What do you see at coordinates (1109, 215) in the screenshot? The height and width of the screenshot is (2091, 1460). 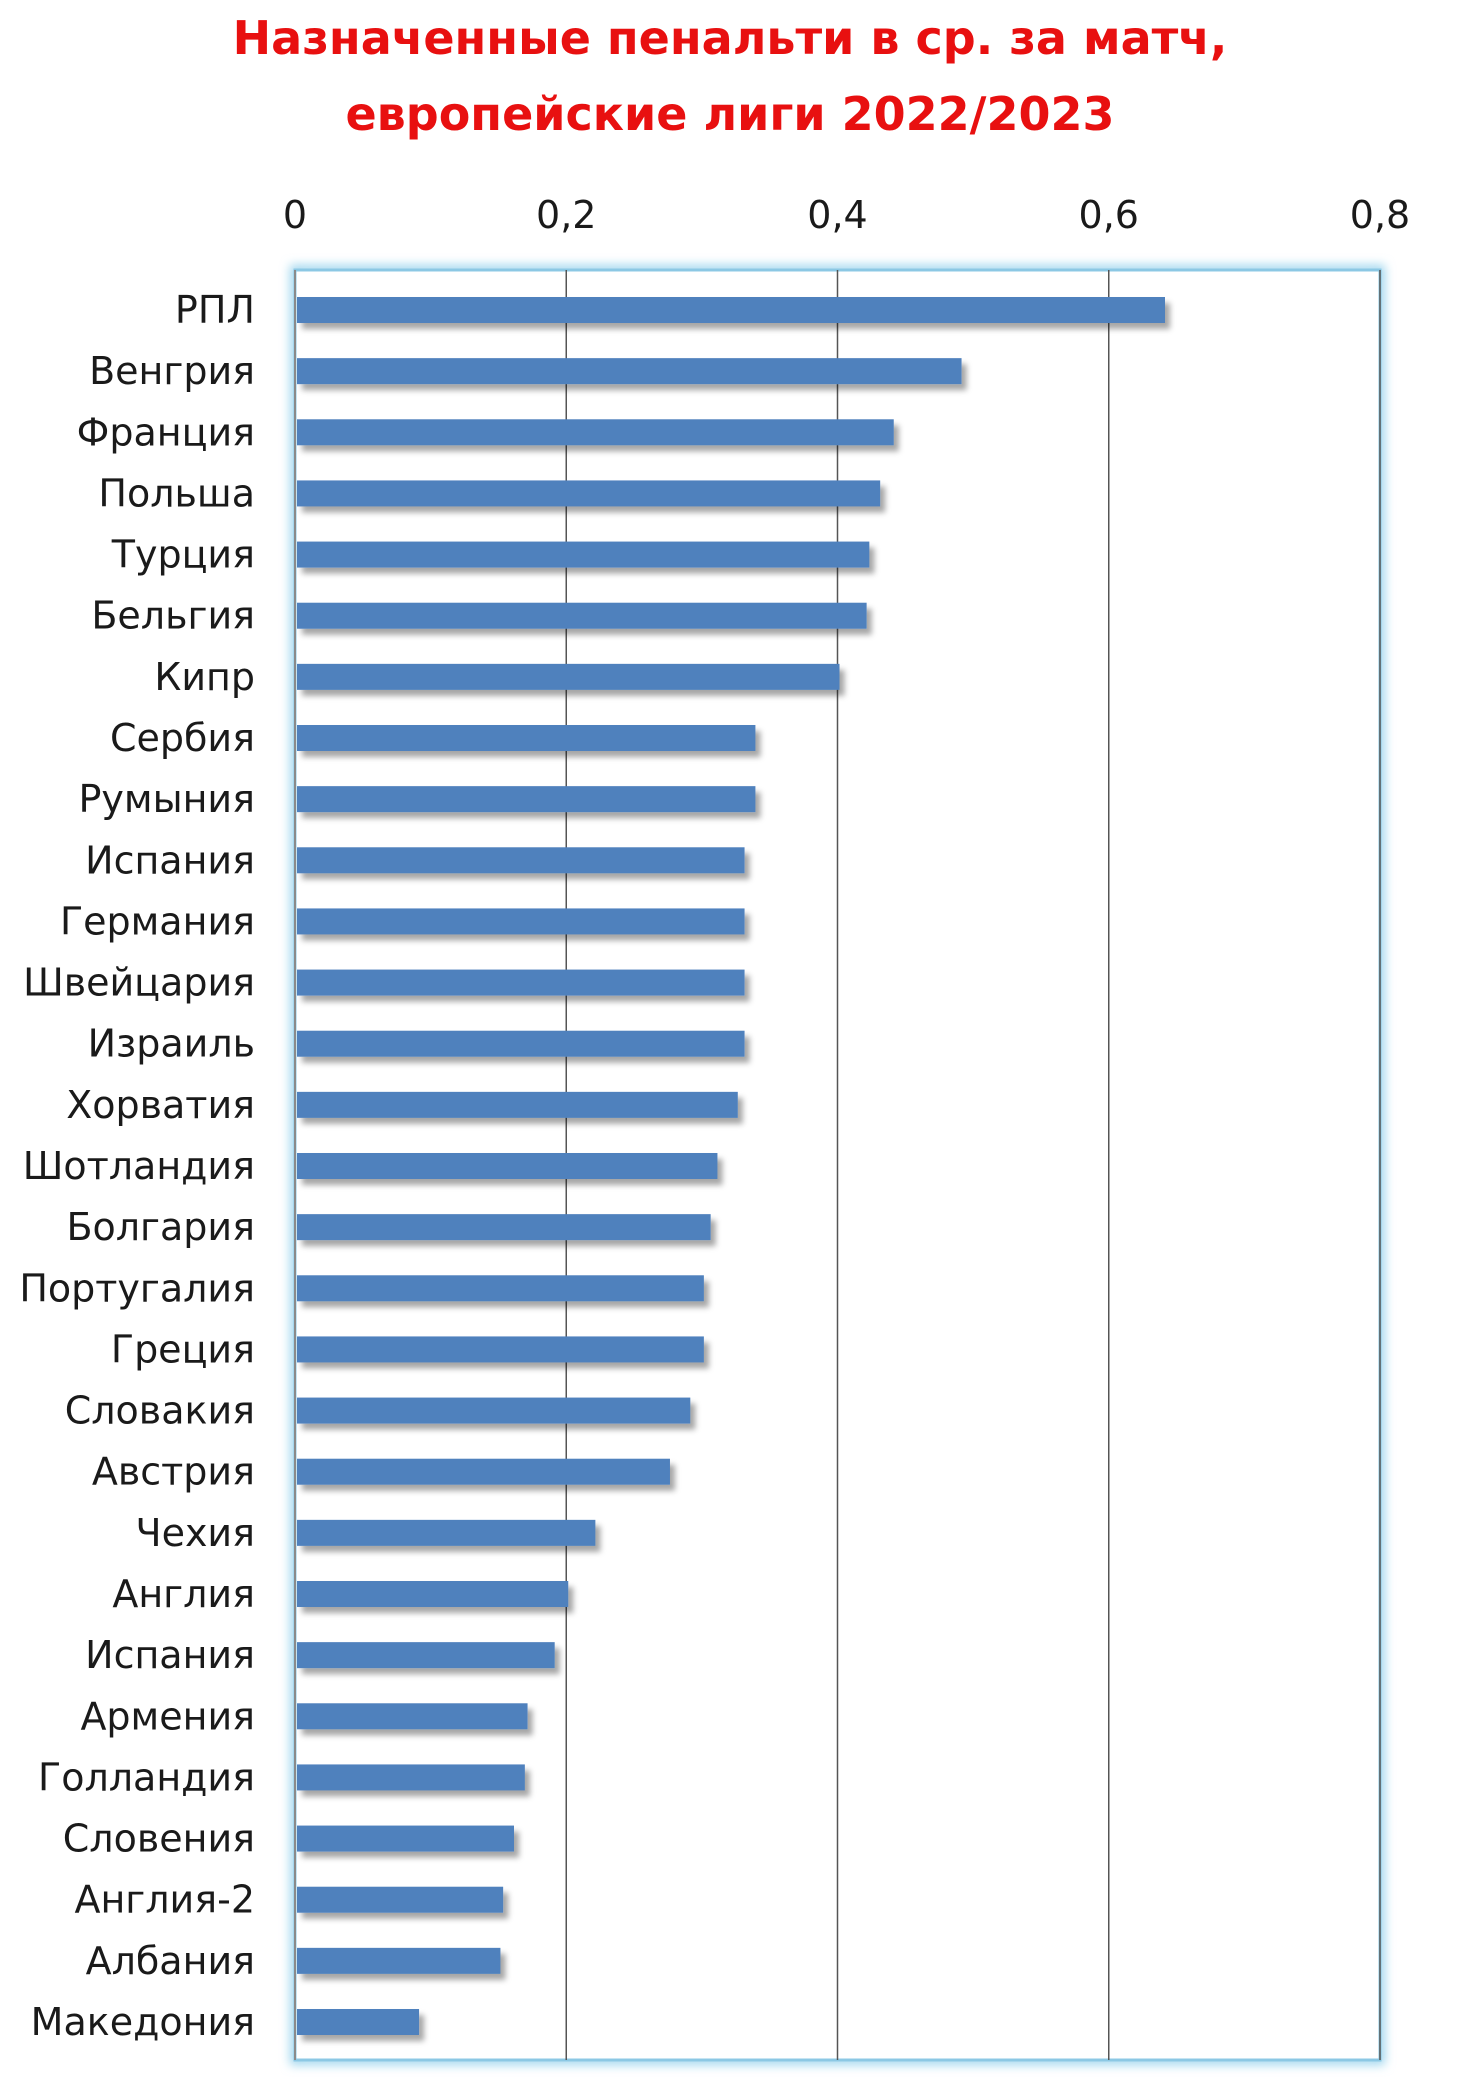 I see `x-tick-label: 0,6` at bounding box center [1109, 215].